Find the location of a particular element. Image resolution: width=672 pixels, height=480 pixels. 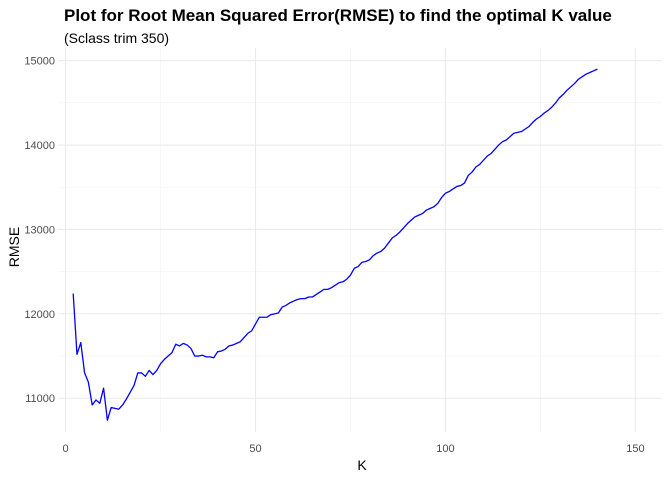

x-tick-label: 100 is located at coordinates (445, 449).